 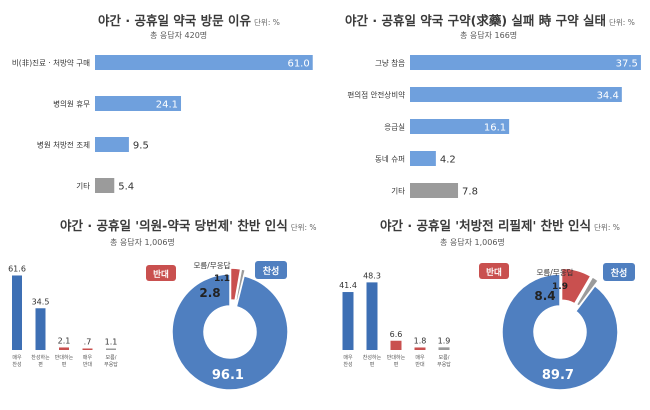 I want to click on chart3-title: 야간 · 공휴일 '의원-약국 당번제' 찬반 인식 단위: %, so click(x=188, y=225).